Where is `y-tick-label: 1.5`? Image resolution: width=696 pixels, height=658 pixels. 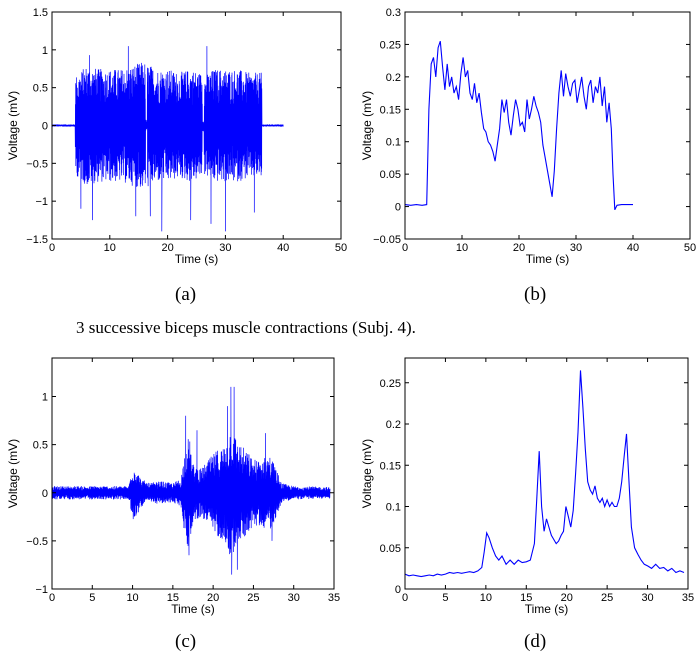
y-tick-label: 1.5 is located at coordinates (40, 13).